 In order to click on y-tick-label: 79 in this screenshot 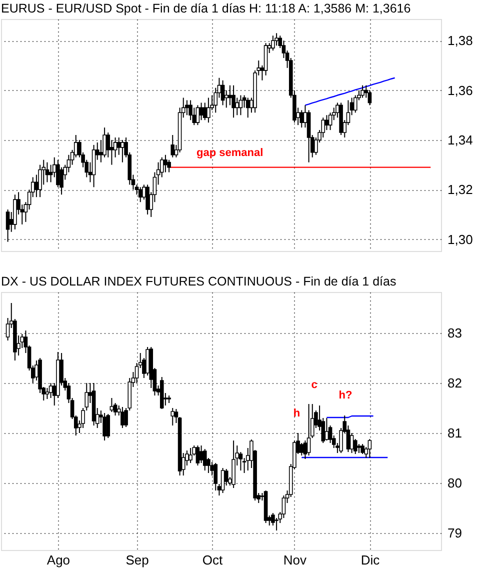, I will do `click(455, 533)`.